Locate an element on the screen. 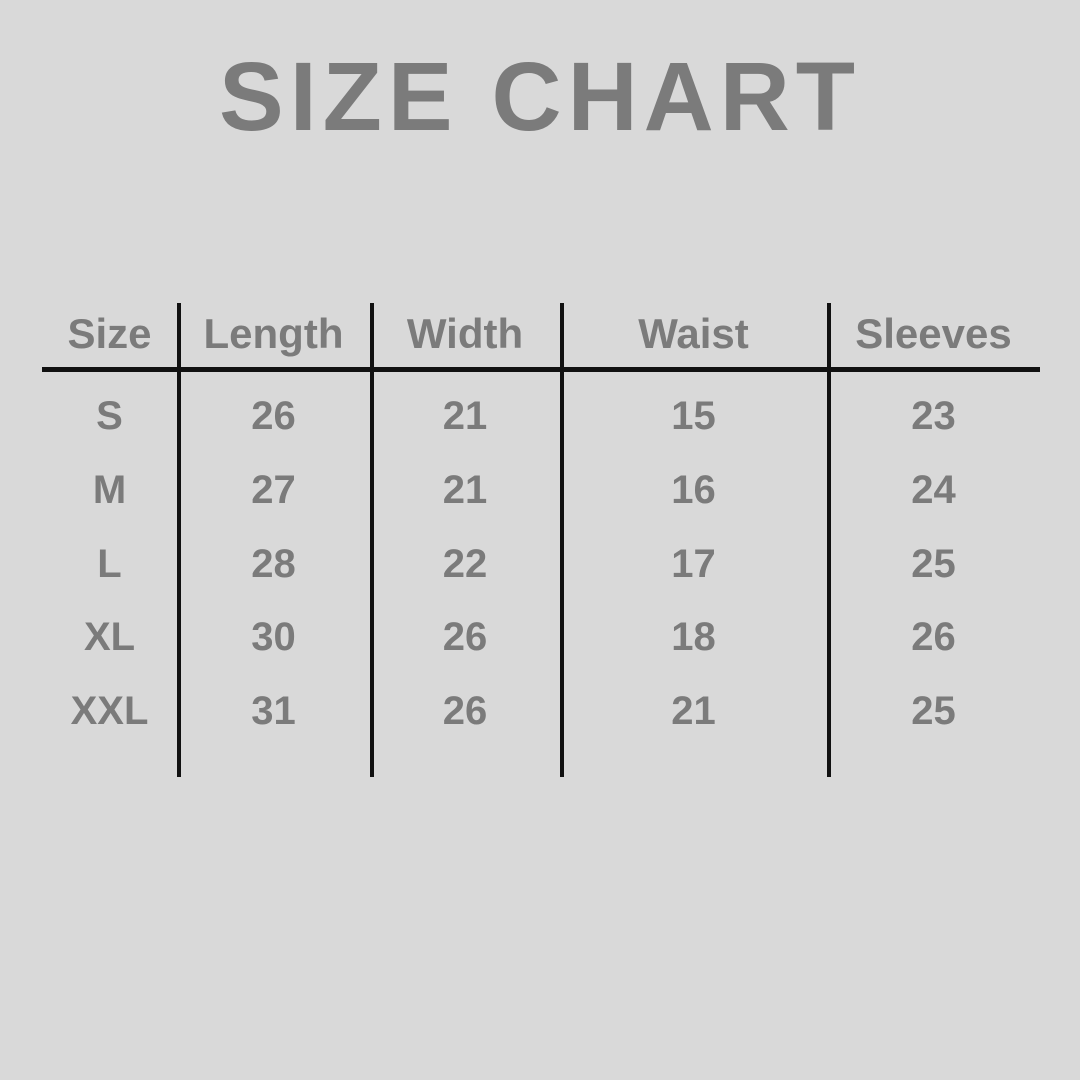 The width and height of the screenshot is (1080, 1080). header-divider is located at coordinates (541, 369).